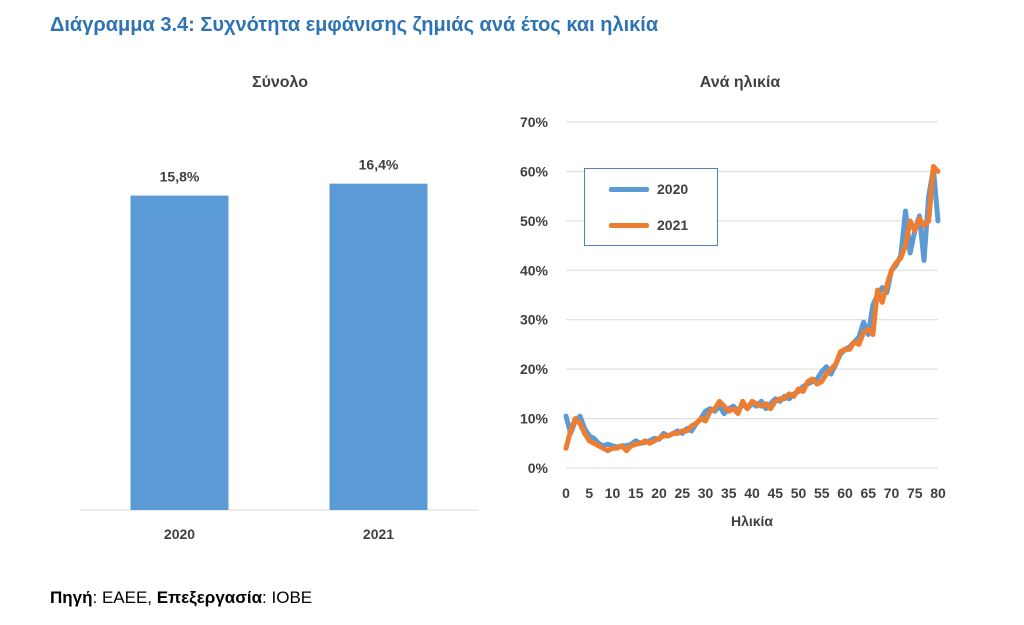 The width and height of the screenshot is (1024, 625). Describe the element at coordinates (636, 493) in the screenshot. I see `x-tick-label-15: 15` at that location.